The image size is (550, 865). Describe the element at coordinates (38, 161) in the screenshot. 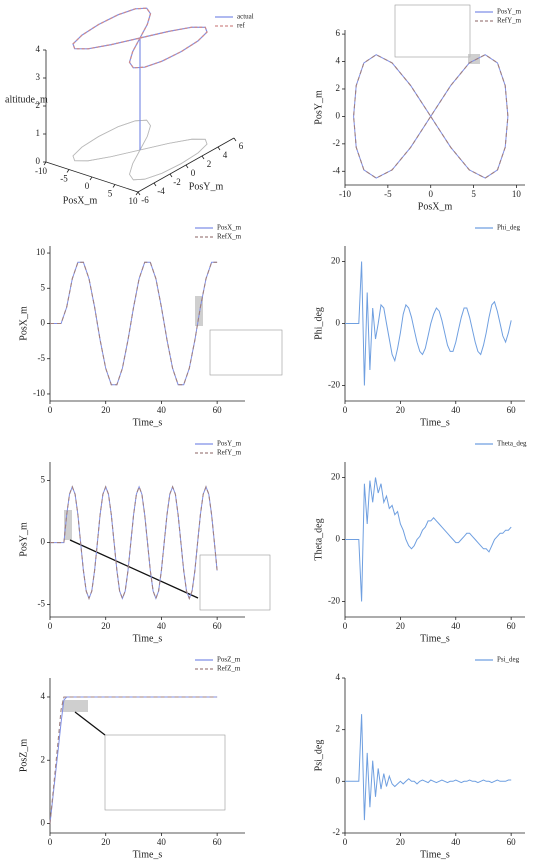

I see `z-tick-label: 0` at that location.